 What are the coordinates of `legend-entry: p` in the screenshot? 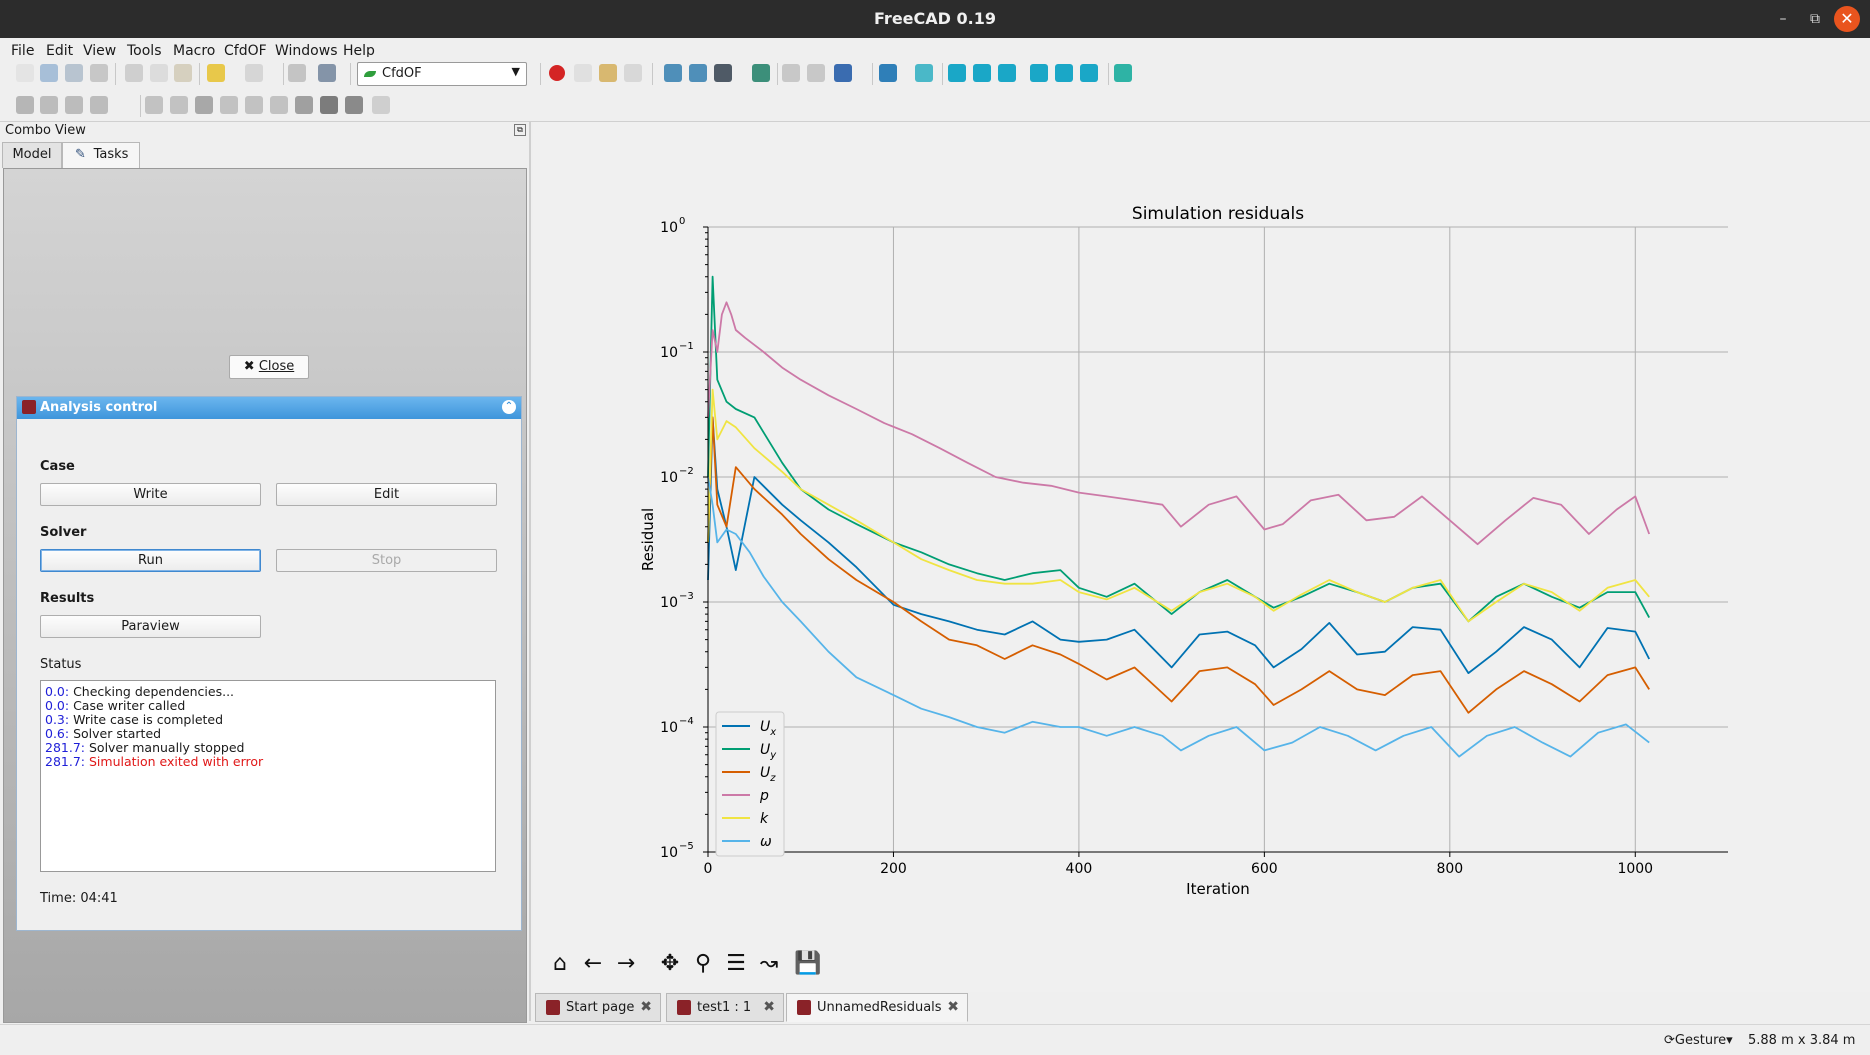 It's located at (764, 796).